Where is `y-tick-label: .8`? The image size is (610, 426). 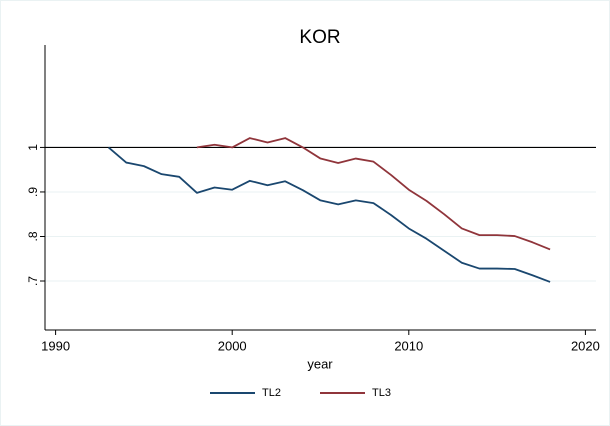
y-tick-label: .8 is located at coordinates (33, 236).